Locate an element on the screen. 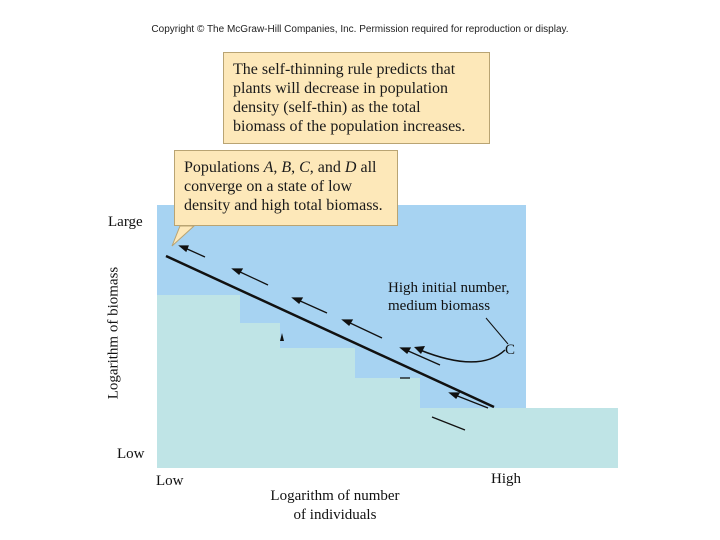 The image size is (720, 540). population-c-arrowhead is located at coordinates (419, 350).